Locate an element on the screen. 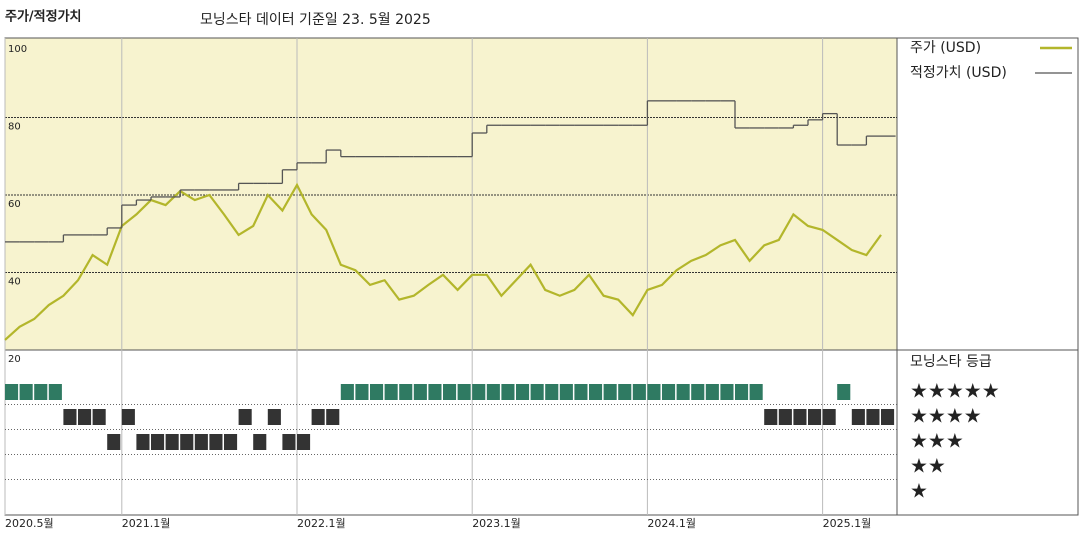  x-tick-label: 2020.5월 is located at coordinates (29, 523).